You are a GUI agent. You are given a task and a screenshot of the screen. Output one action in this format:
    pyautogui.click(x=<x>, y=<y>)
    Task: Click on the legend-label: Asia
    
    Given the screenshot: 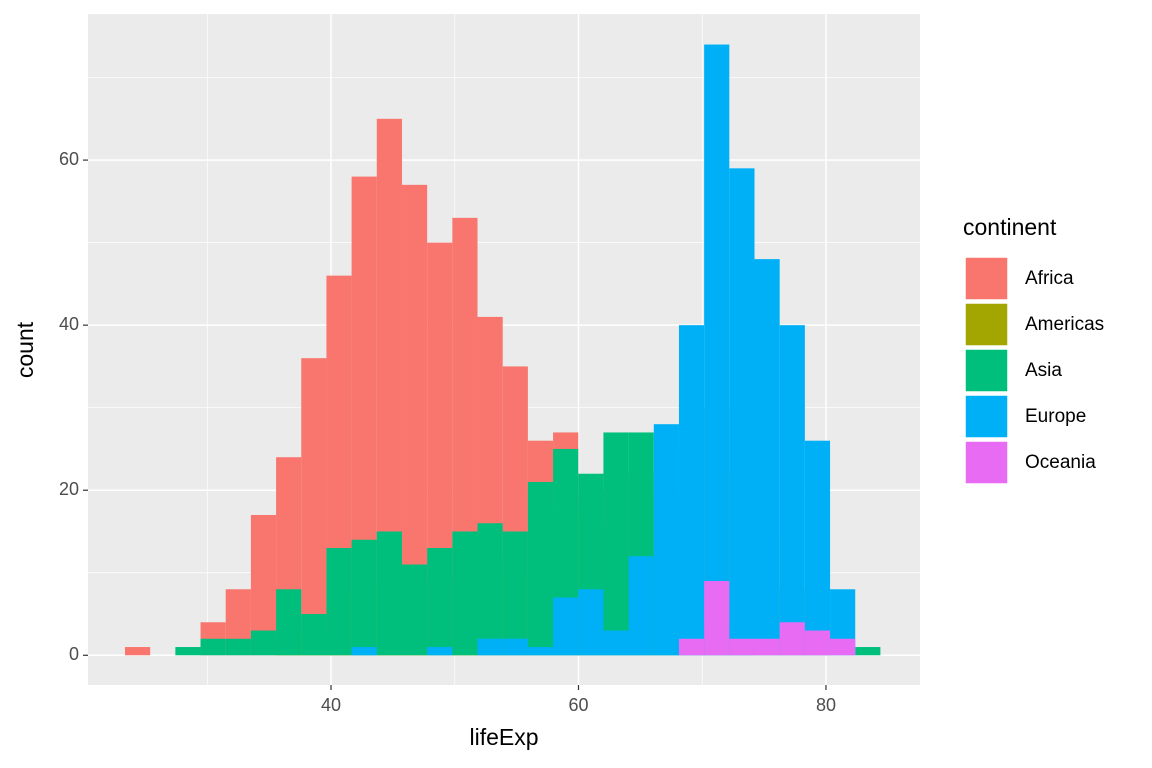 What is the action you would take?
    pyautogui.click(x=1043, y=370)
    